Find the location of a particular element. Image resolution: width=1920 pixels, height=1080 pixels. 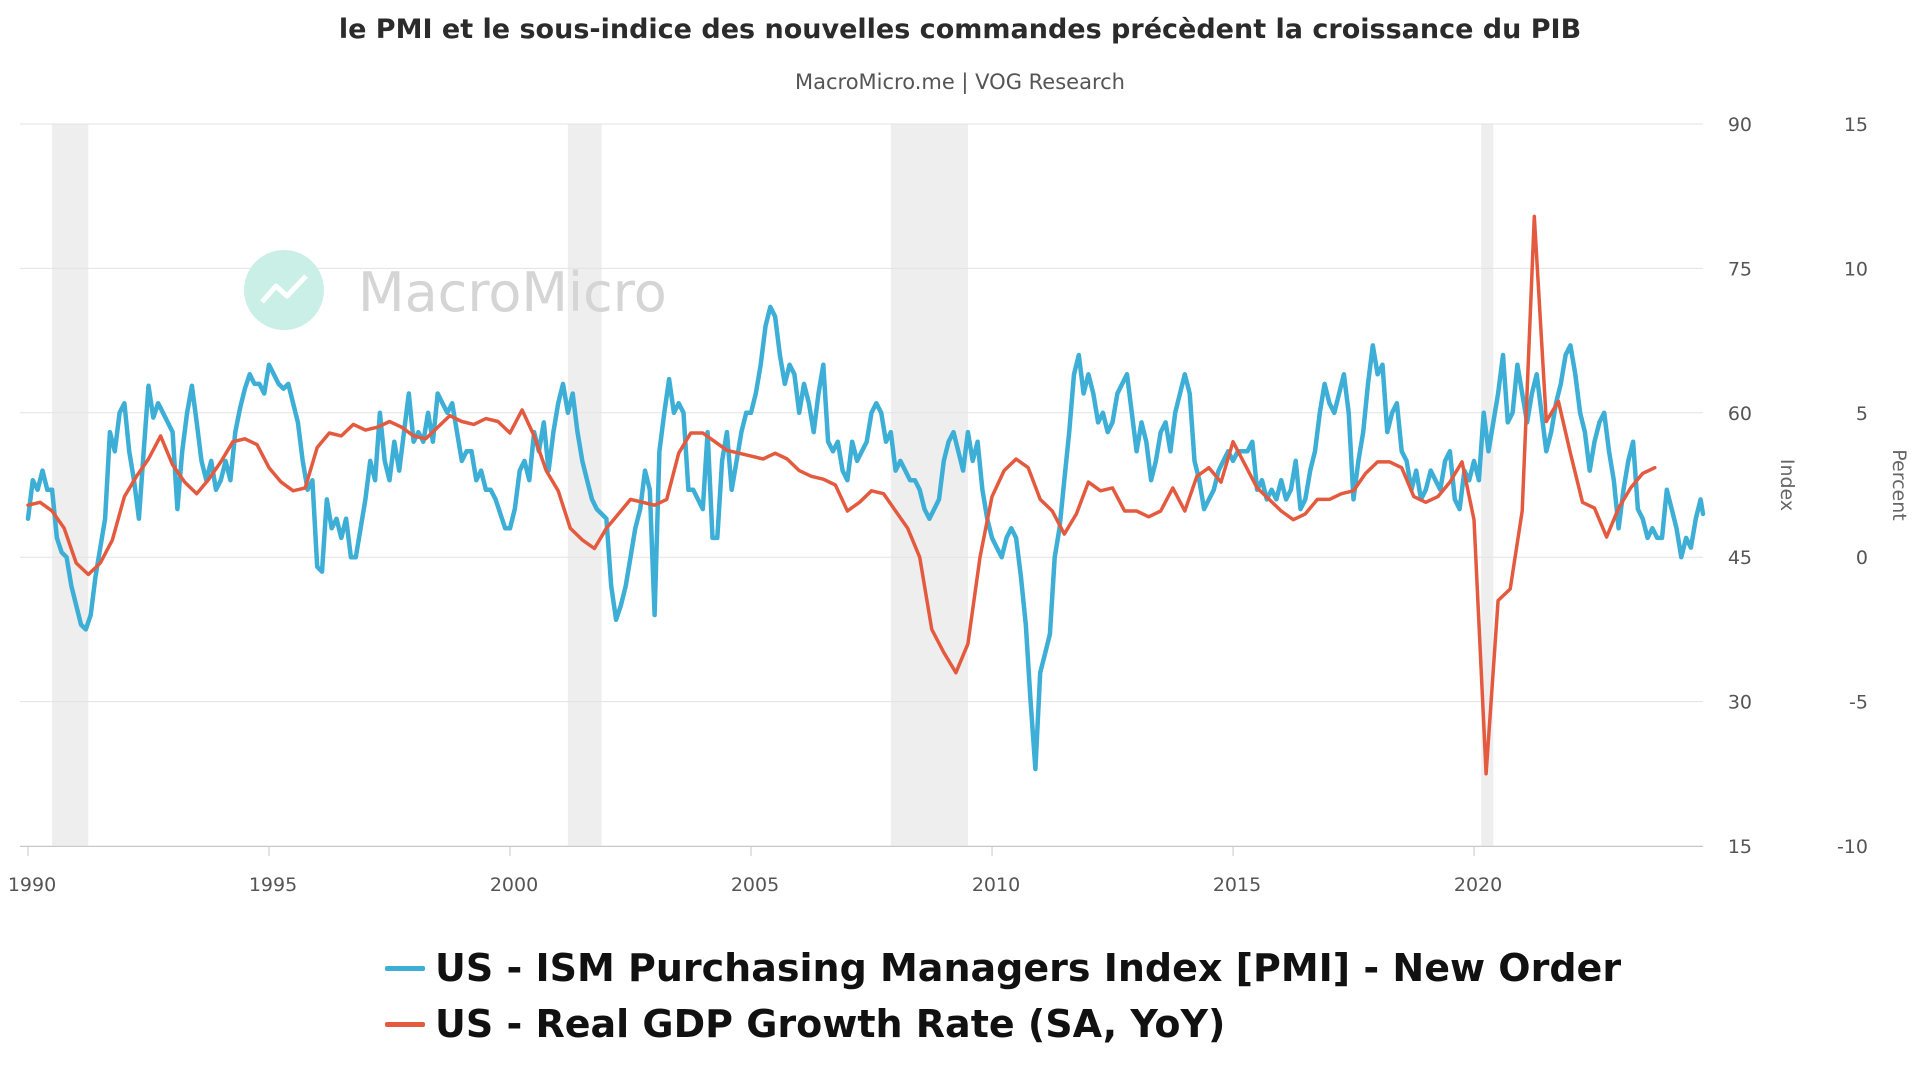

x-tick-label: 2015 is located at coordinates (1237, 885).